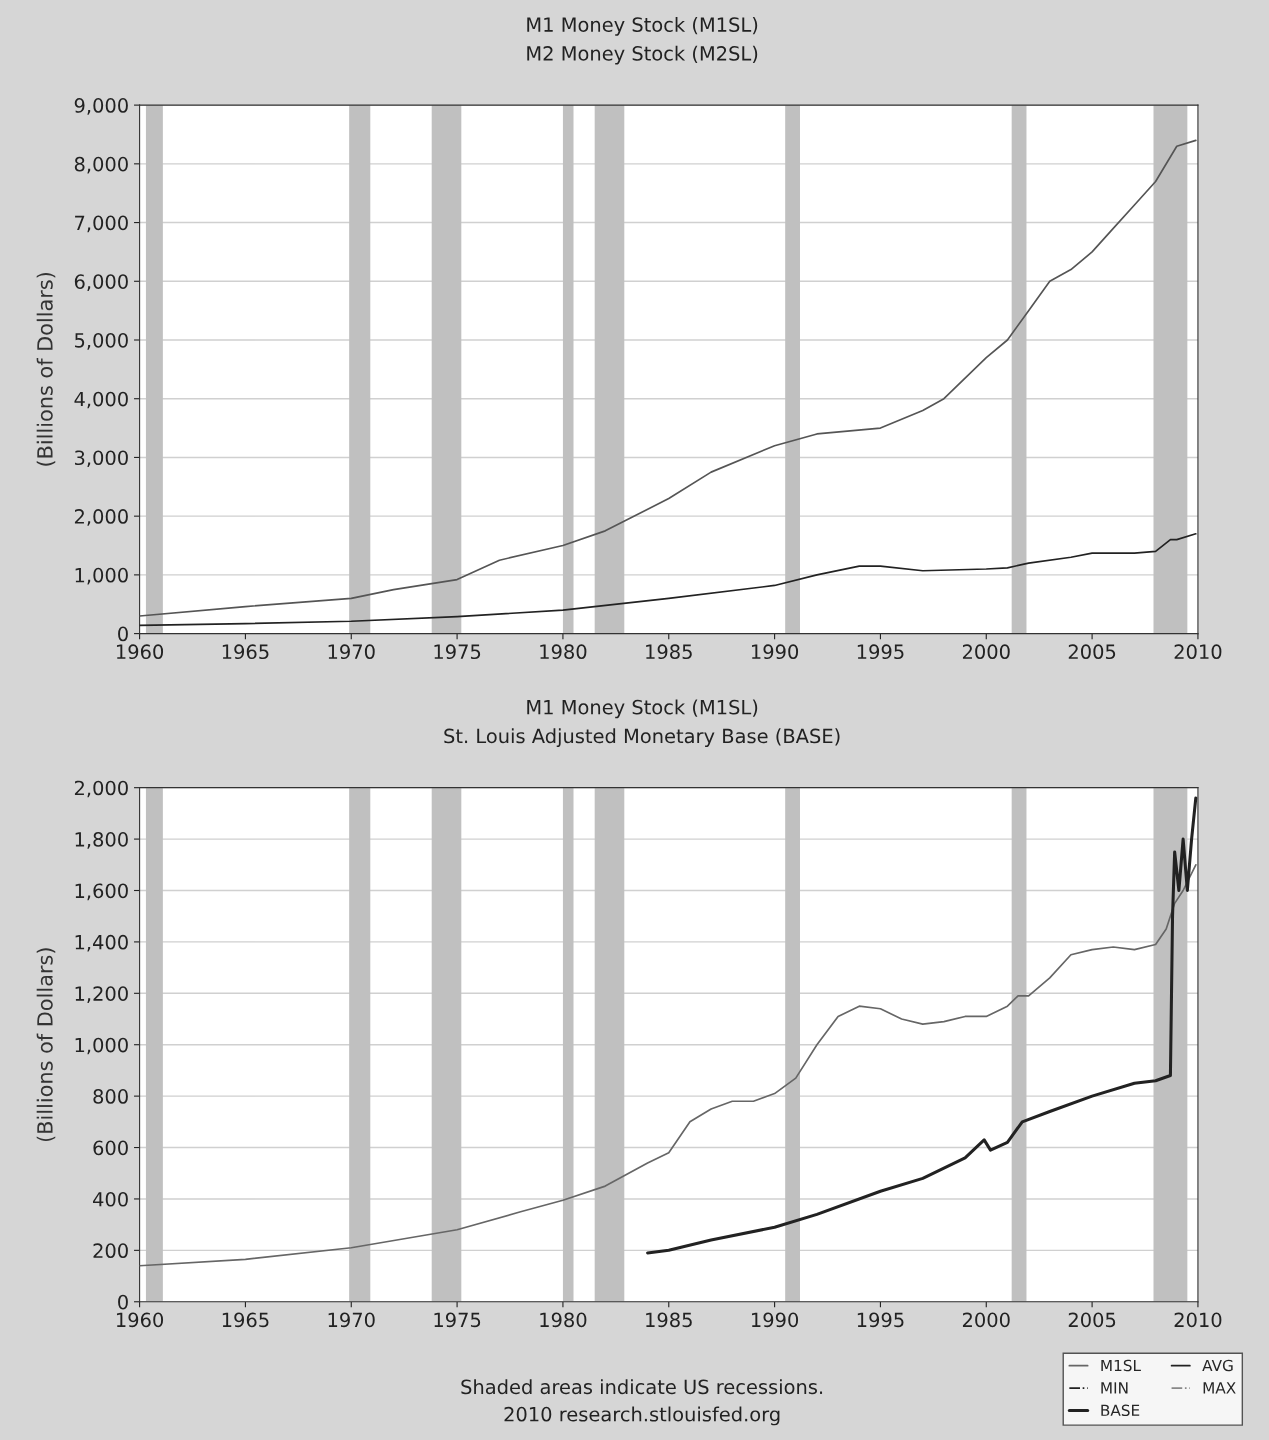  Describe the element at coordinates (101, 400) in the screenshot. I see `y-tick-label: 4,000` at that location.